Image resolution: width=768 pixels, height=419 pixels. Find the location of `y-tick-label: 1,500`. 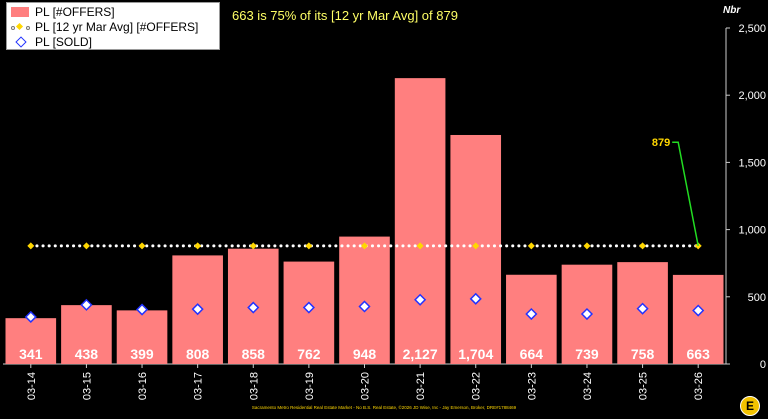

y-tick-label: 1,500 is located at coordinates (752, 163).